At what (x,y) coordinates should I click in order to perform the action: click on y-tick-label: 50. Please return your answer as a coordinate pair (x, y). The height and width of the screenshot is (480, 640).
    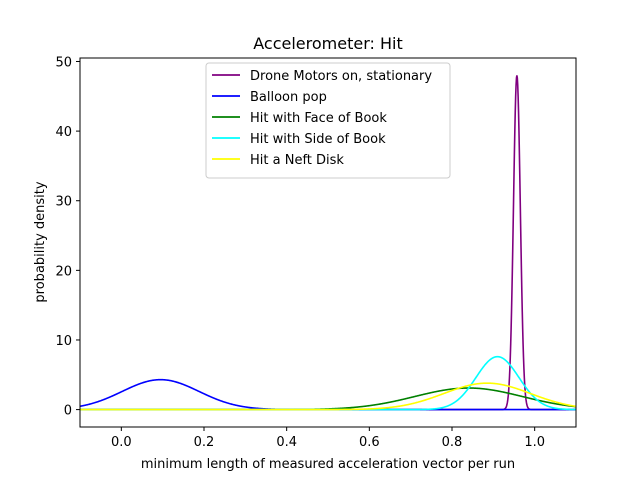
    Looking at the image, I should click on (63, 62).